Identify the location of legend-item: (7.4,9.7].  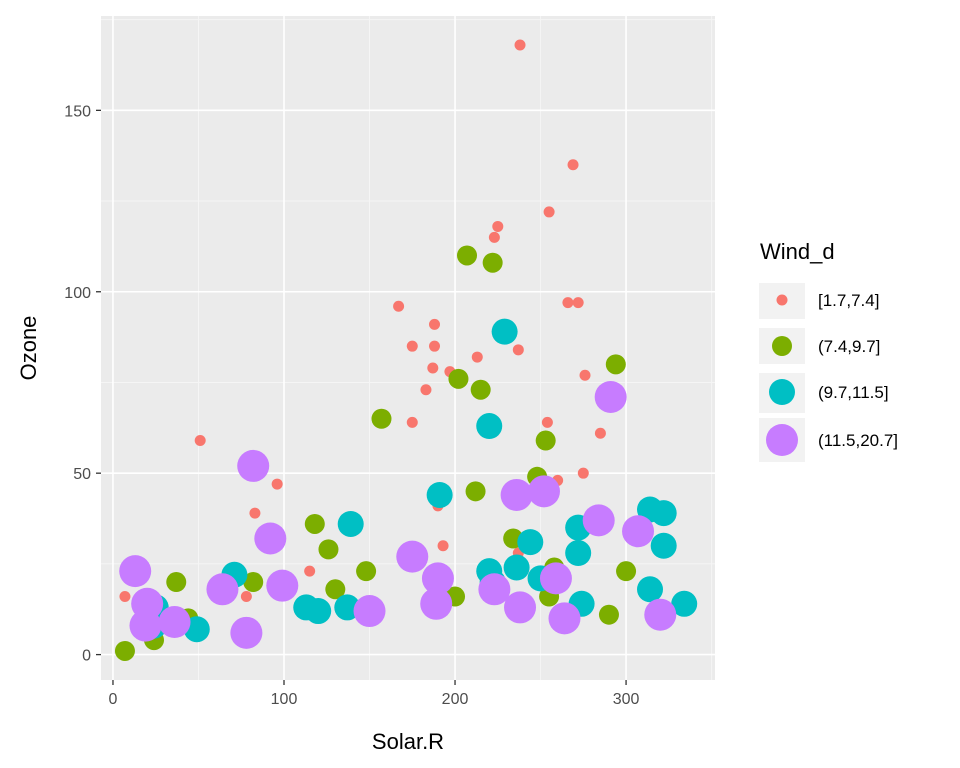
(819, 346).